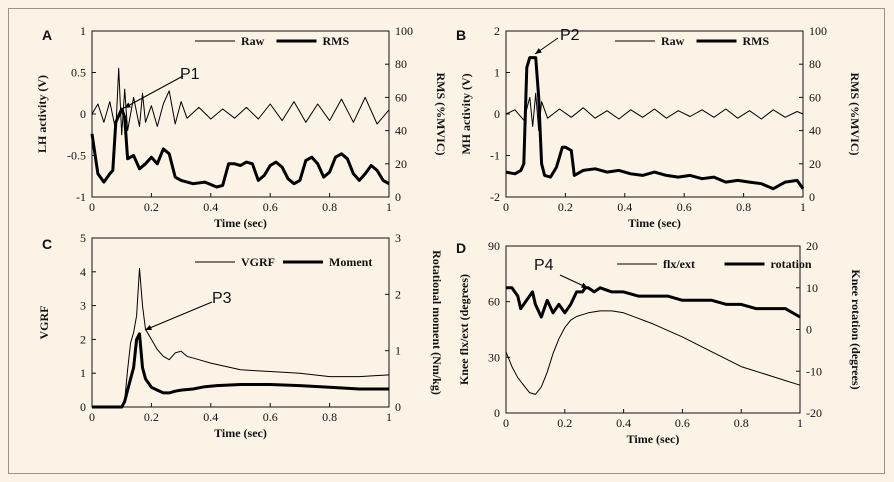  Describe the element at coordinates (679, 264) in the screenshot. I see `legend-label: flx/ext` at that location.